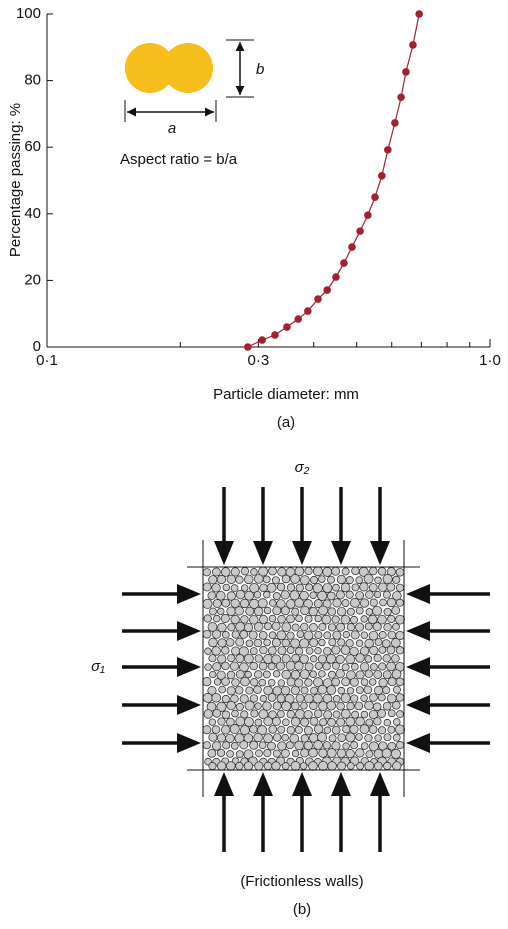 The height and width of the screenshot is (929, 508). What do you see at coordinates (302, 909) in the screenshot?
I see `caption-b: (b)` at bounding box center [302, 909].